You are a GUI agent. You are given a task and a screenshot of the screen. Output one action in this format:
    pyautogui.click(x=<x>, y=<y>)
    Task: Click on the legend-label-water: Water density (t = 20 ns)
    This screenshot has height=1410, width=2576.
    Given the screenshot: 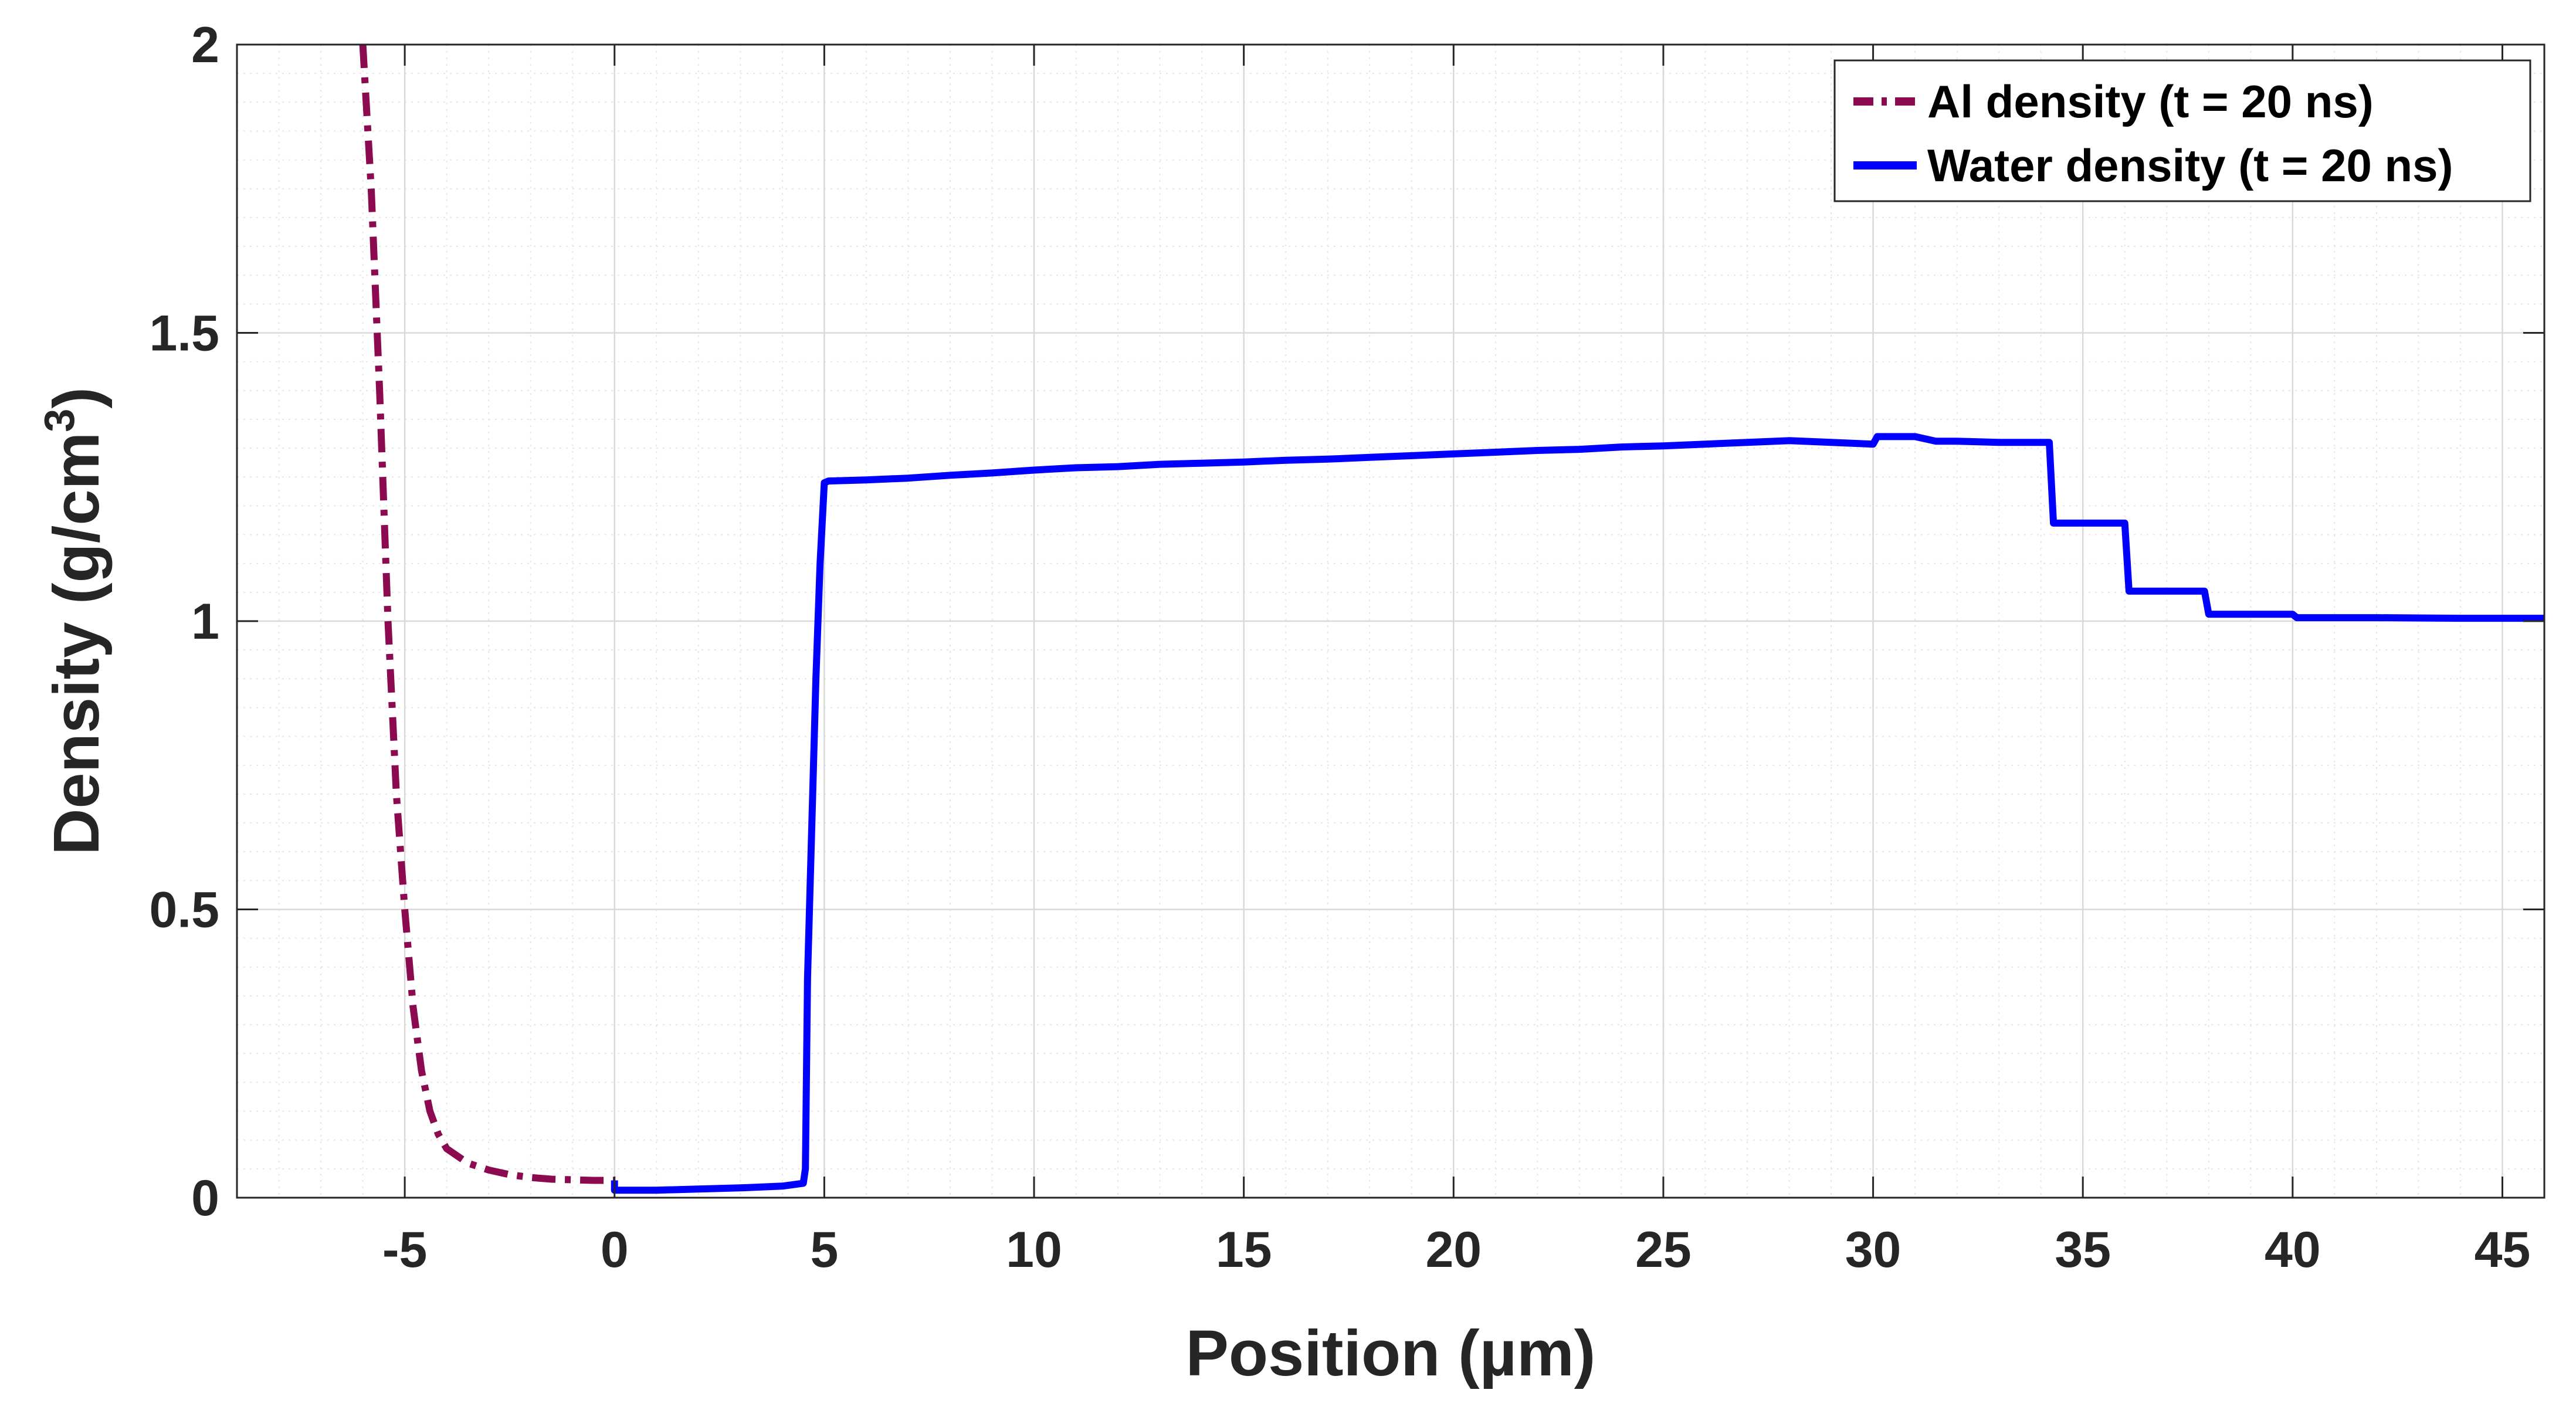 What is the action you would take?
    pyautogui.click(x=2190, y=165)
    